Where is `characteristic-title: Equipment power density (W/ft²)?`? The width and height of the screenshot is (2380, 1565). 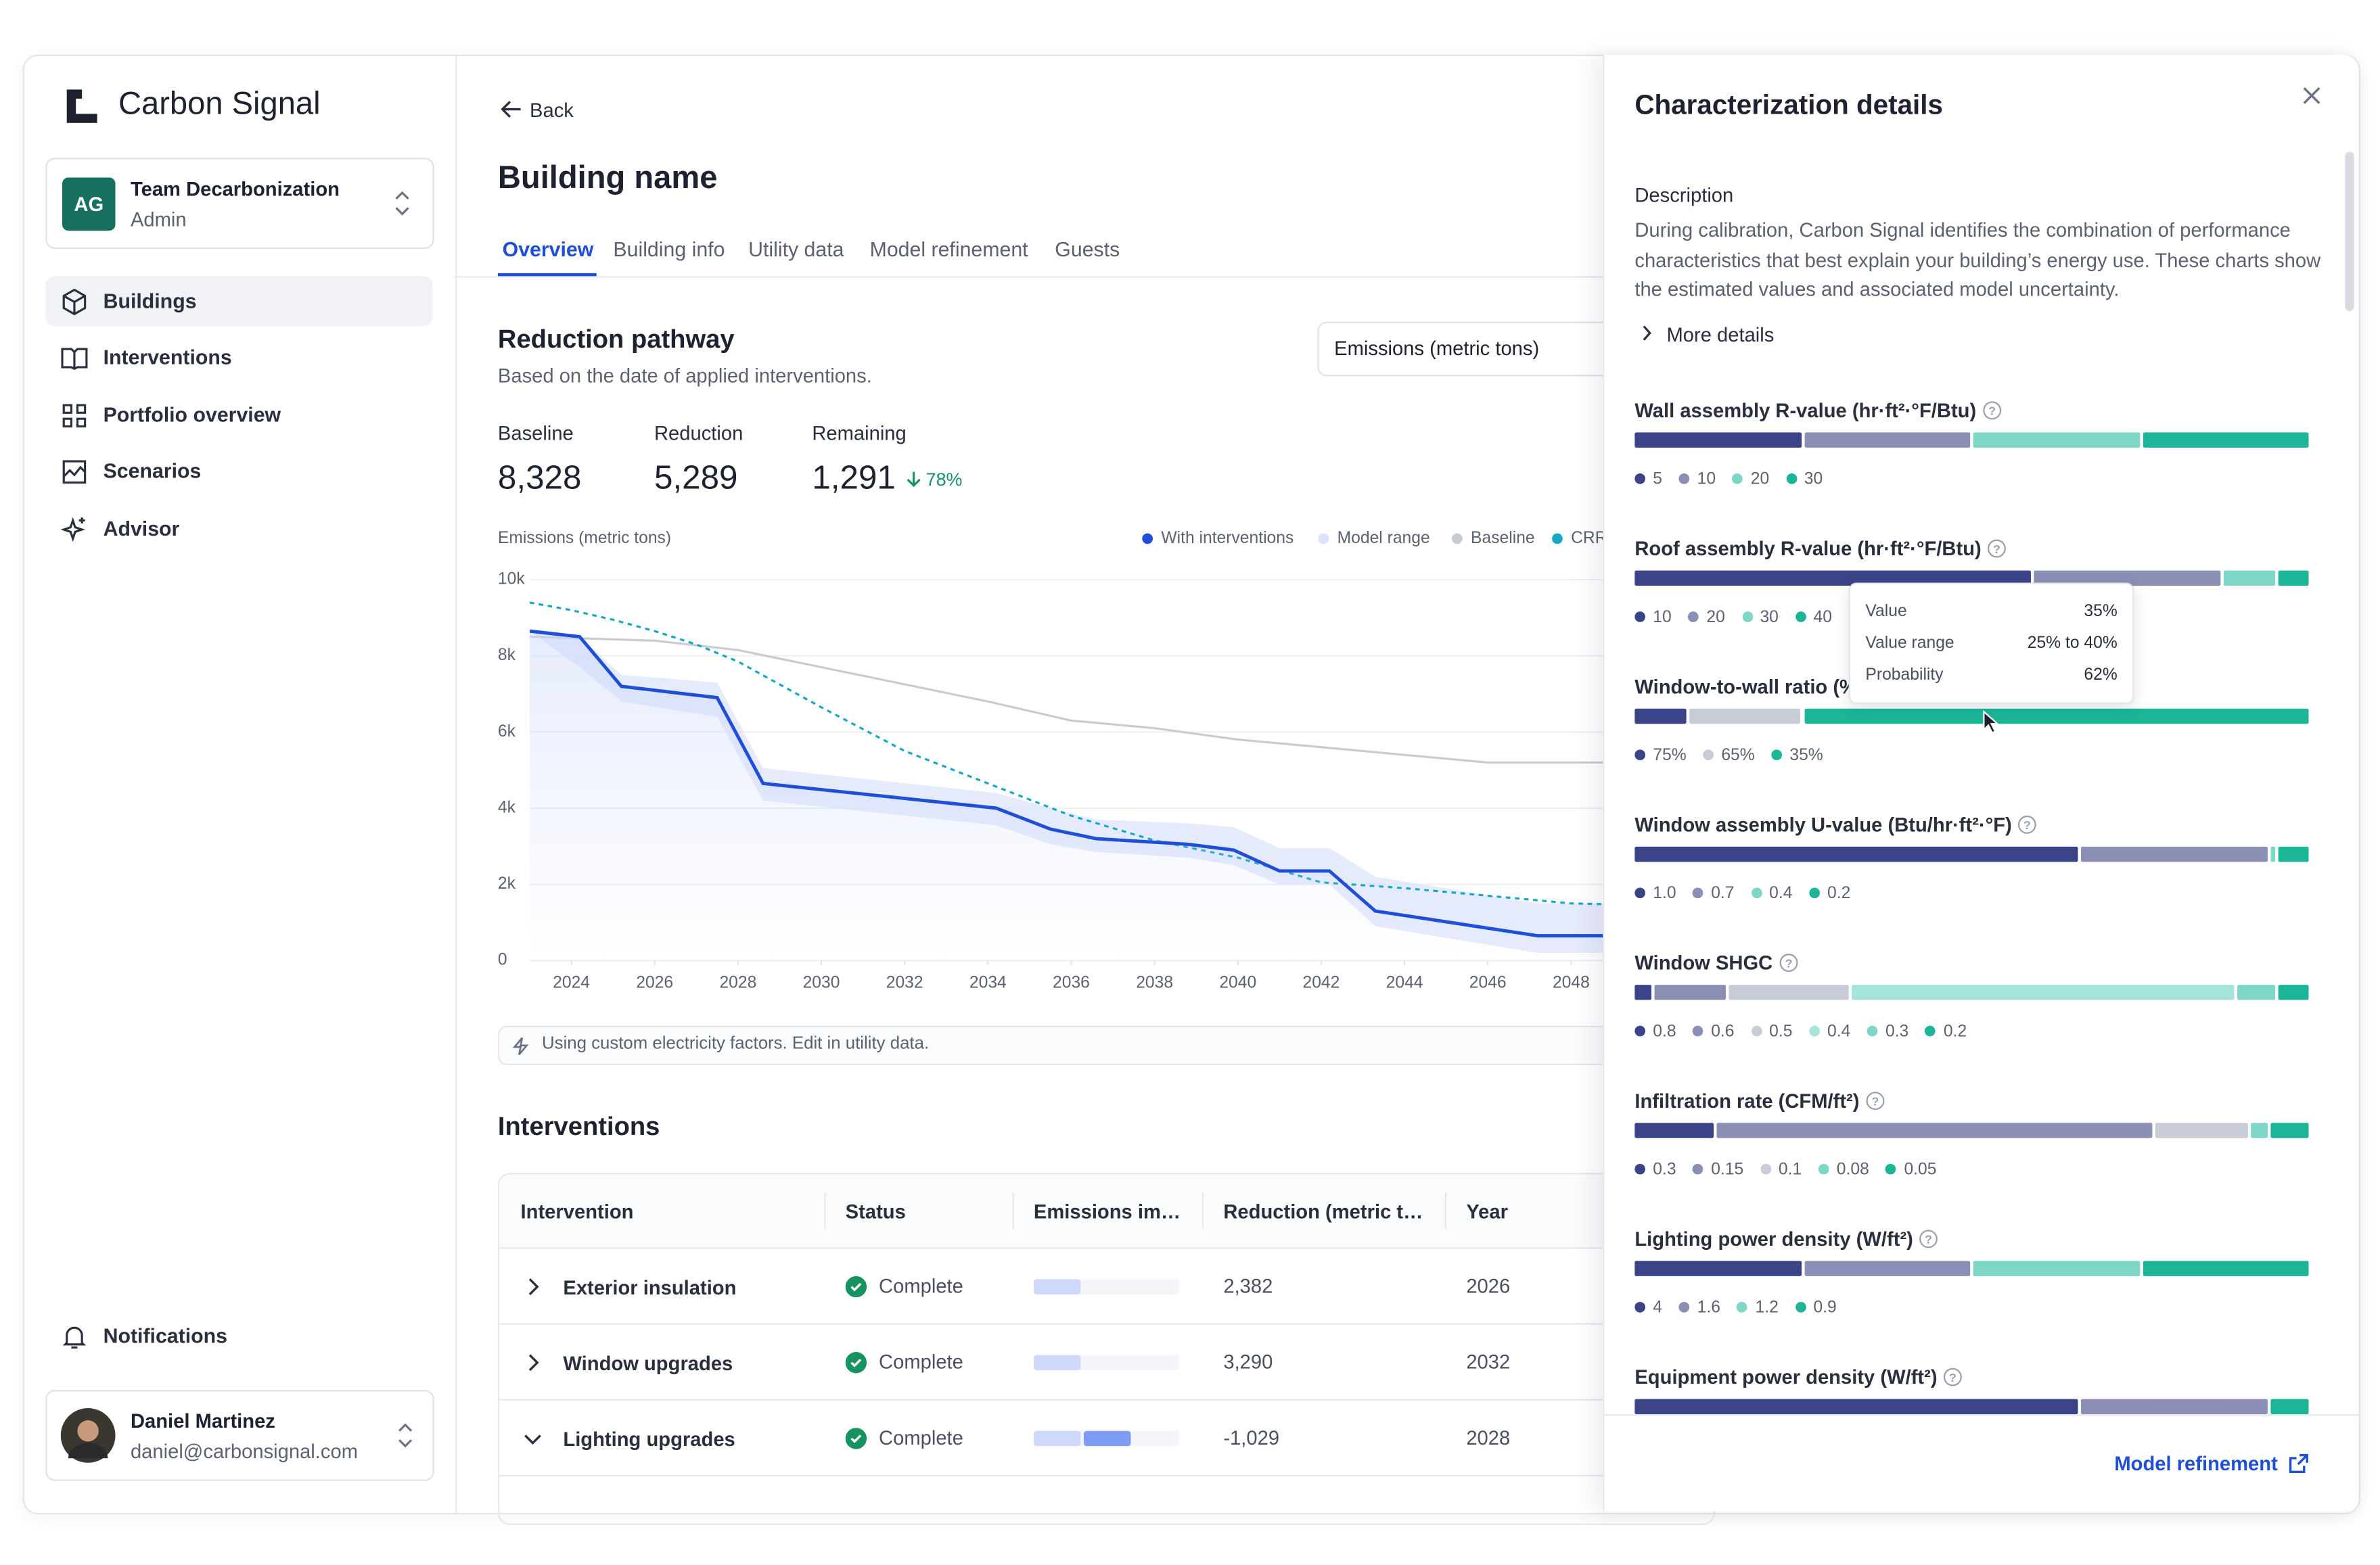 characteristic-title: Equipment power density (W/ft²)? is located at coordinates (1799, 1376).